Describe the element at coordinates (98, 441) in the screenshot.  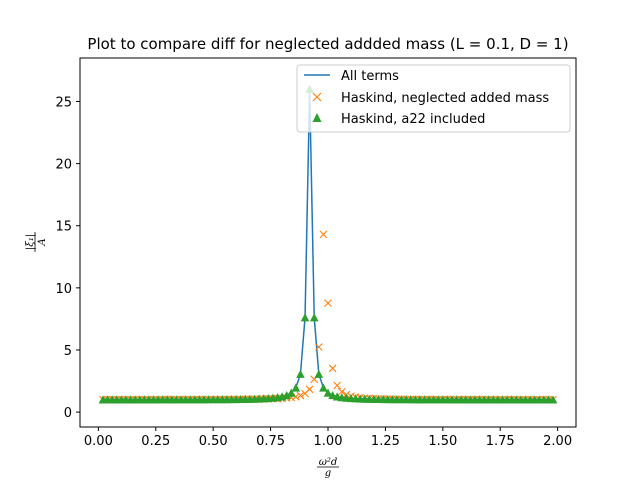
I see `x-tick-label: 0.00` at that location.